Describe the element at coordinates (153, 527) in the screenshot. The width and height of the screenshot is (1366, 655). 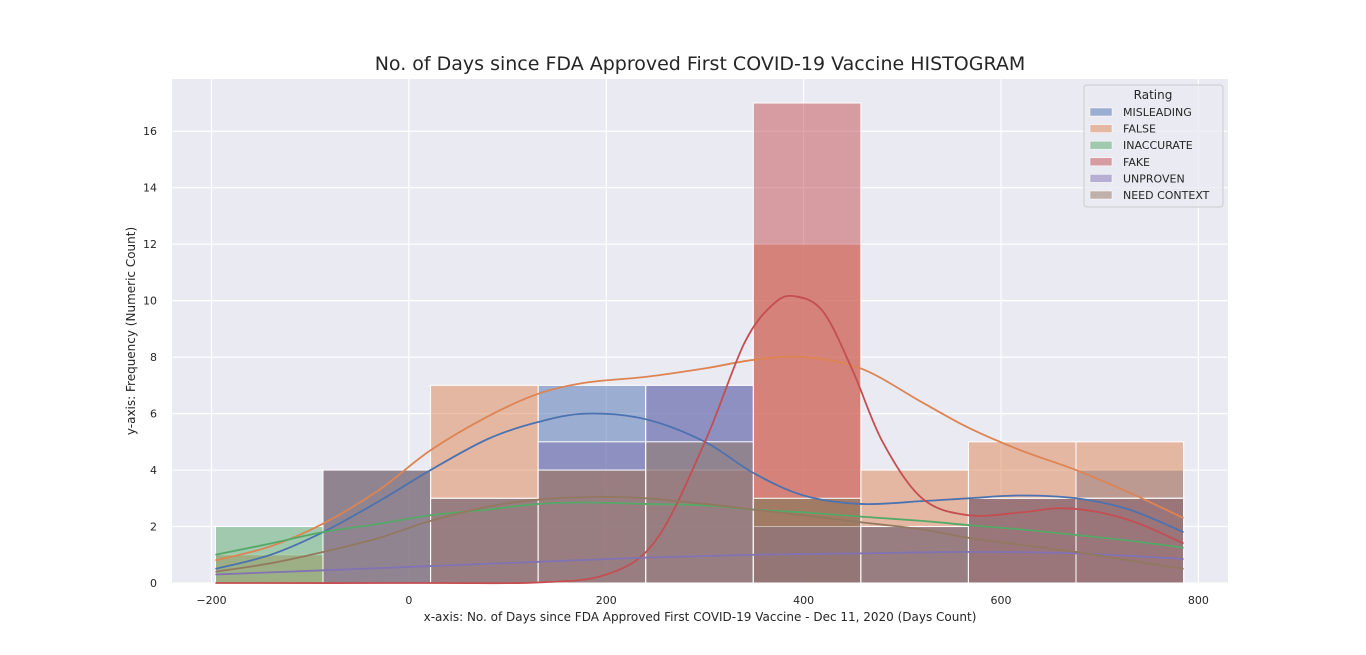
I see `y-tick-label: 2` at that location.